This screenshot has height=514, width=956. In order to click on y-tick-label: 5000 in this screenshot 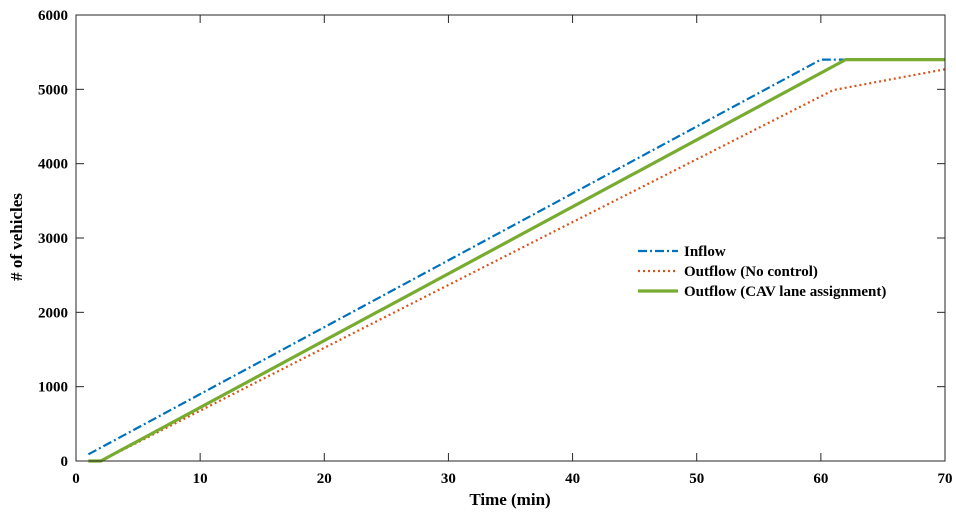, I will do `click(53, 90)`.